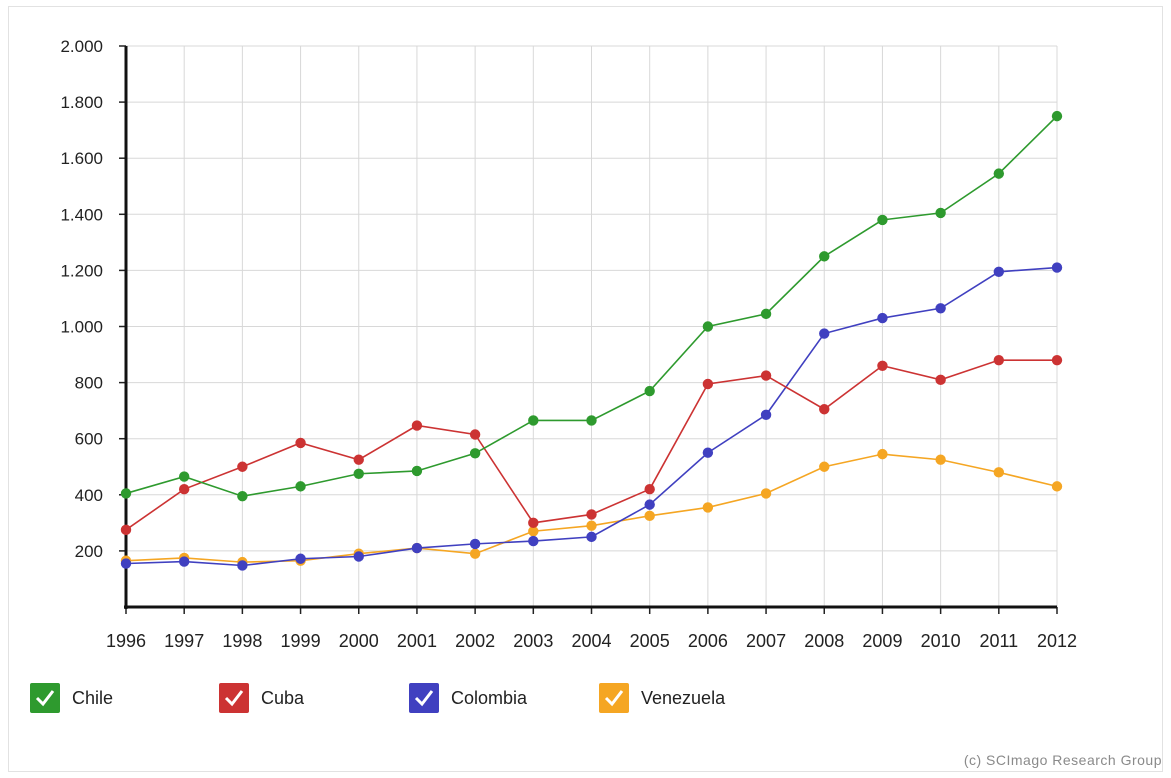  What do you see at coordinates (283, 697) in the screenshot?
I see `legend-label: Cuba` at bounding box center [283, 697].